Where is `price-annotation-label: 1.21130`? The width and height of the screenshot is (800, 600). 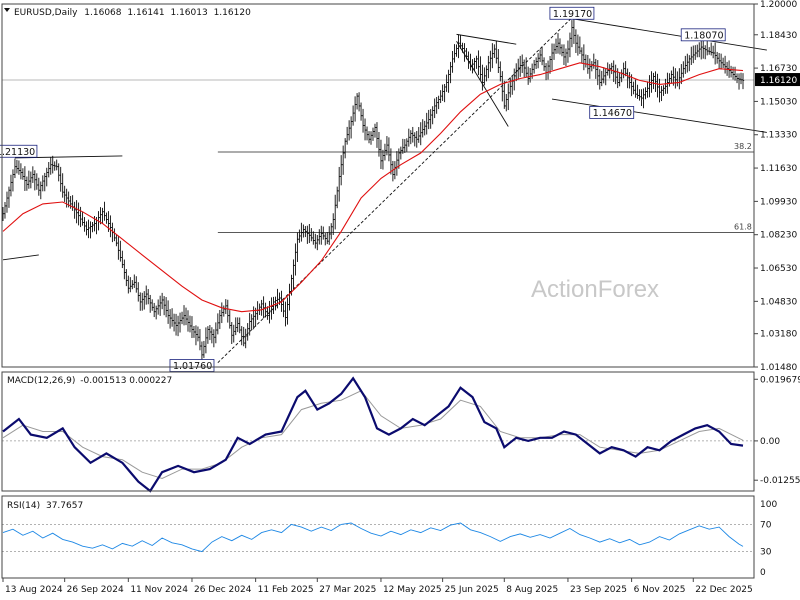 price-annotation-label: 1.21130 is located at coordinates (17, 152).